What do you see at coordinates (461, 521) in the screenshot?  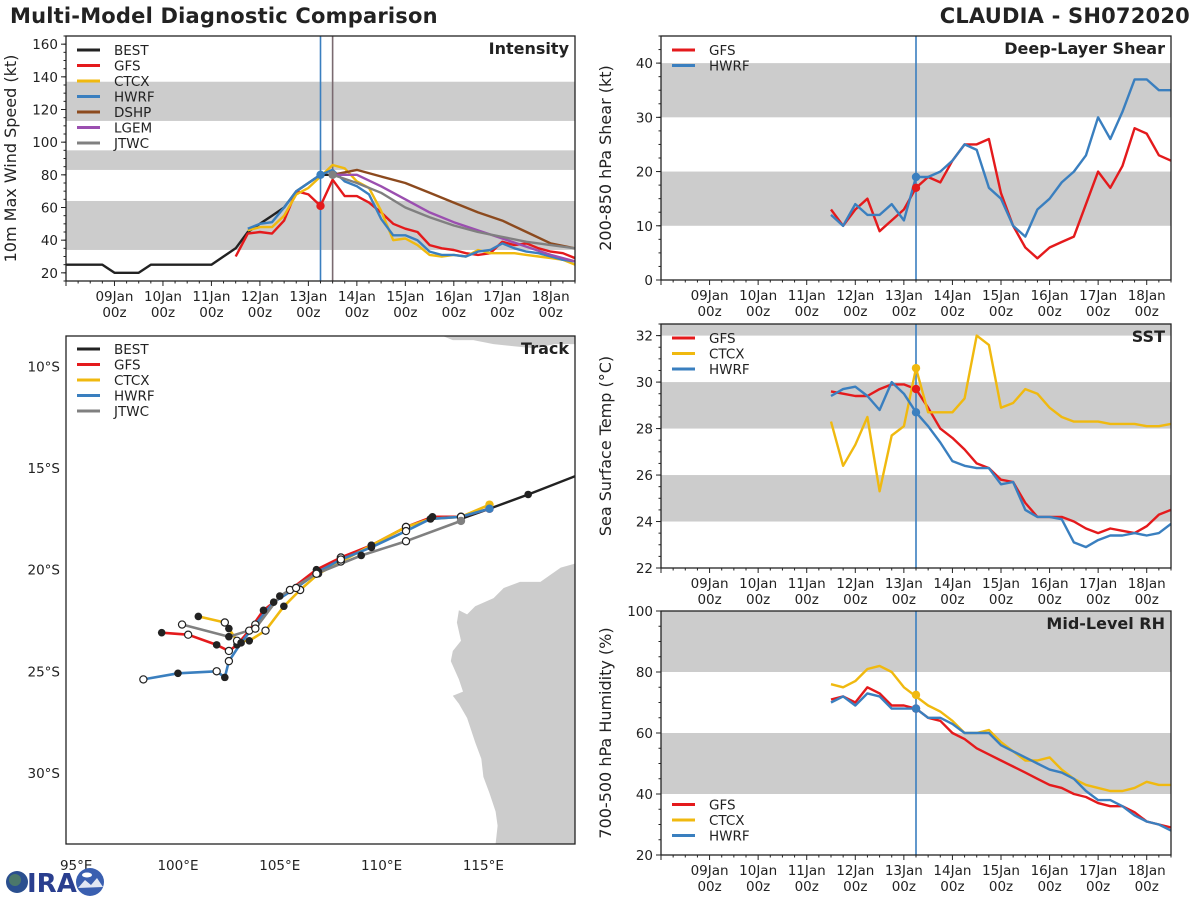 I see `track-start-jtwc` at bounding box center [461, 521].